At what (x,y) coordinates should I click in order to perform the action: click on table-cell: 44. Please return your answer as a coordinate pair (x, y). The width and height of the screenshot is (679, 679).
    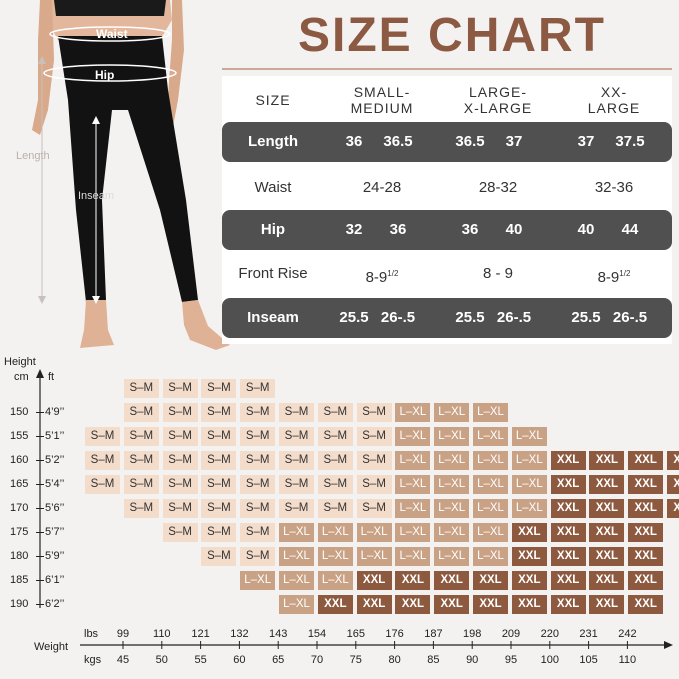
    Looking at the image, I should click on (630, 229).